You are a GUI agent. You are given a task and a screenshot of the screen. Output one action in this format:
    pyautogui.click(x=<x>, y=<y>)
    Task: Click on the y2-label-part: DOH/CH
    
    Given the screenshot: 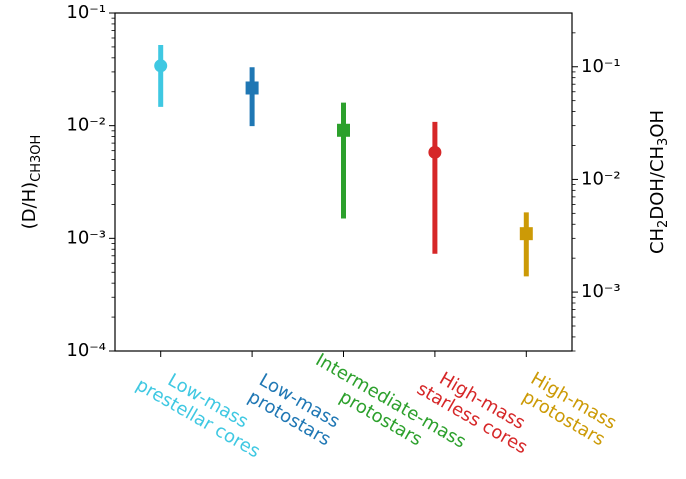 What is the action you would take?
    pyautogui.click(x=657, y=183)
    